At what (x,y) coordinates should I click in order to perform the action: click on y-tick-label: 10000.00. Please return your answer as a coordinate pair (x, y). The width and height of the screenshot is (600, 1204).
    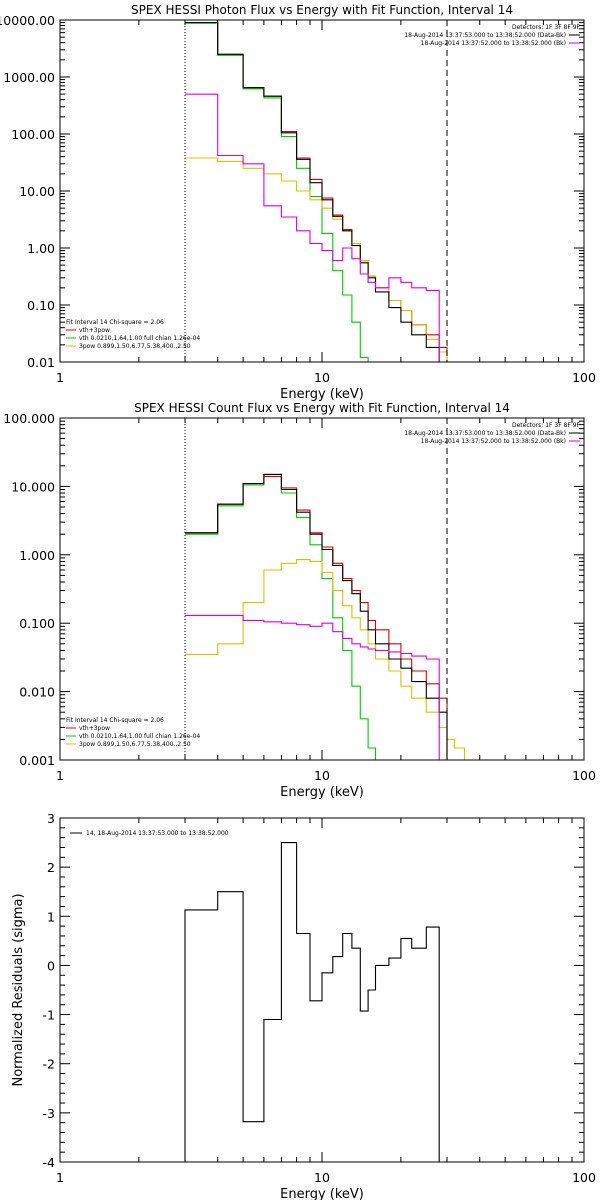
    Looking at the image, I should click on (27, 20).